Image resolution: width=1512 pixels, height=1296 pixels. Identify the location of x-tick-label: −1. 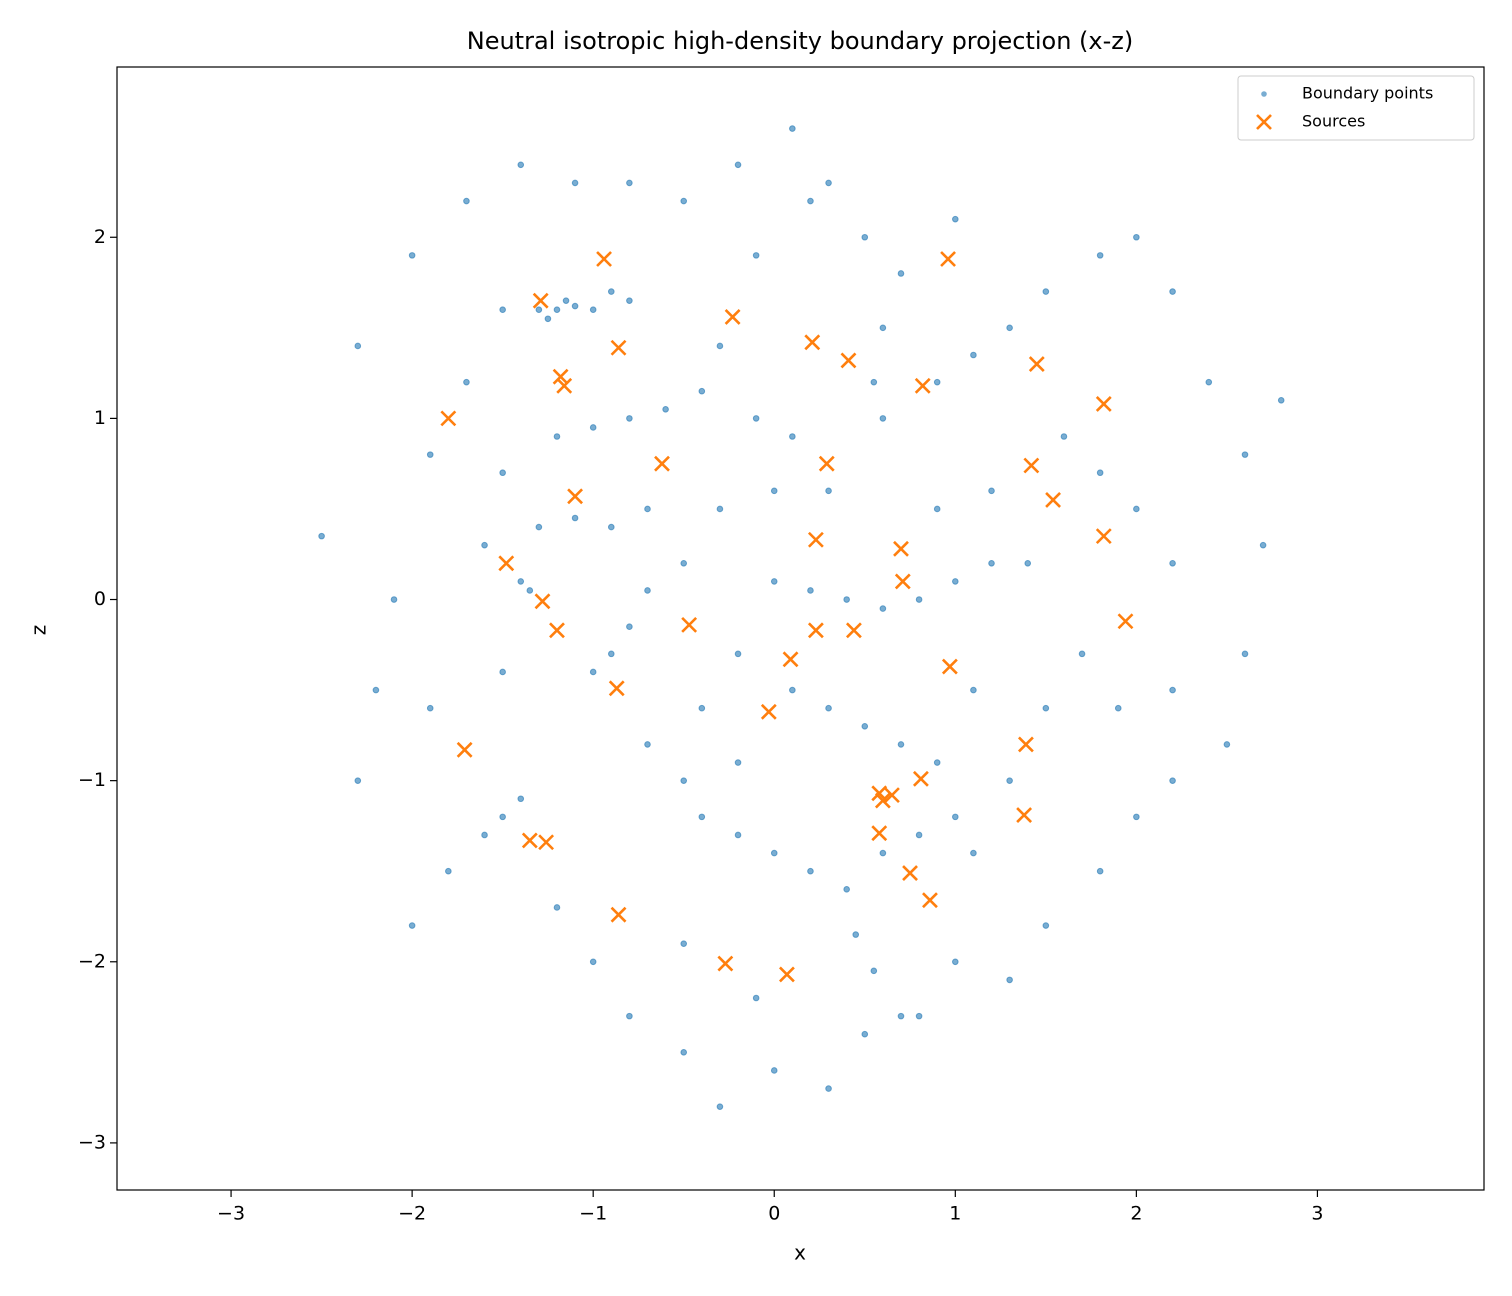
(593, 1214).